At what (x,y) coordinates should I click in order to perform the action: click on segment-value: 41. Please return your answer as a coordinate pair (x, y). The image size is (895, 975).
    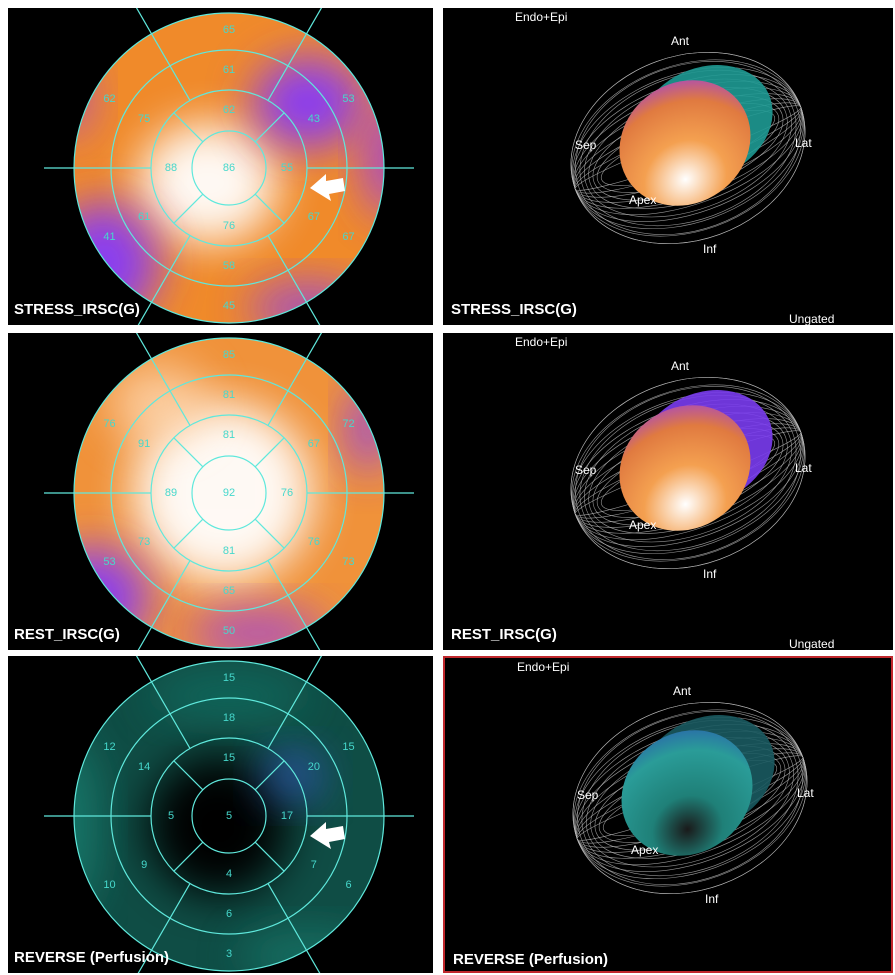
    Looking at the image, I should click on (109, 237).